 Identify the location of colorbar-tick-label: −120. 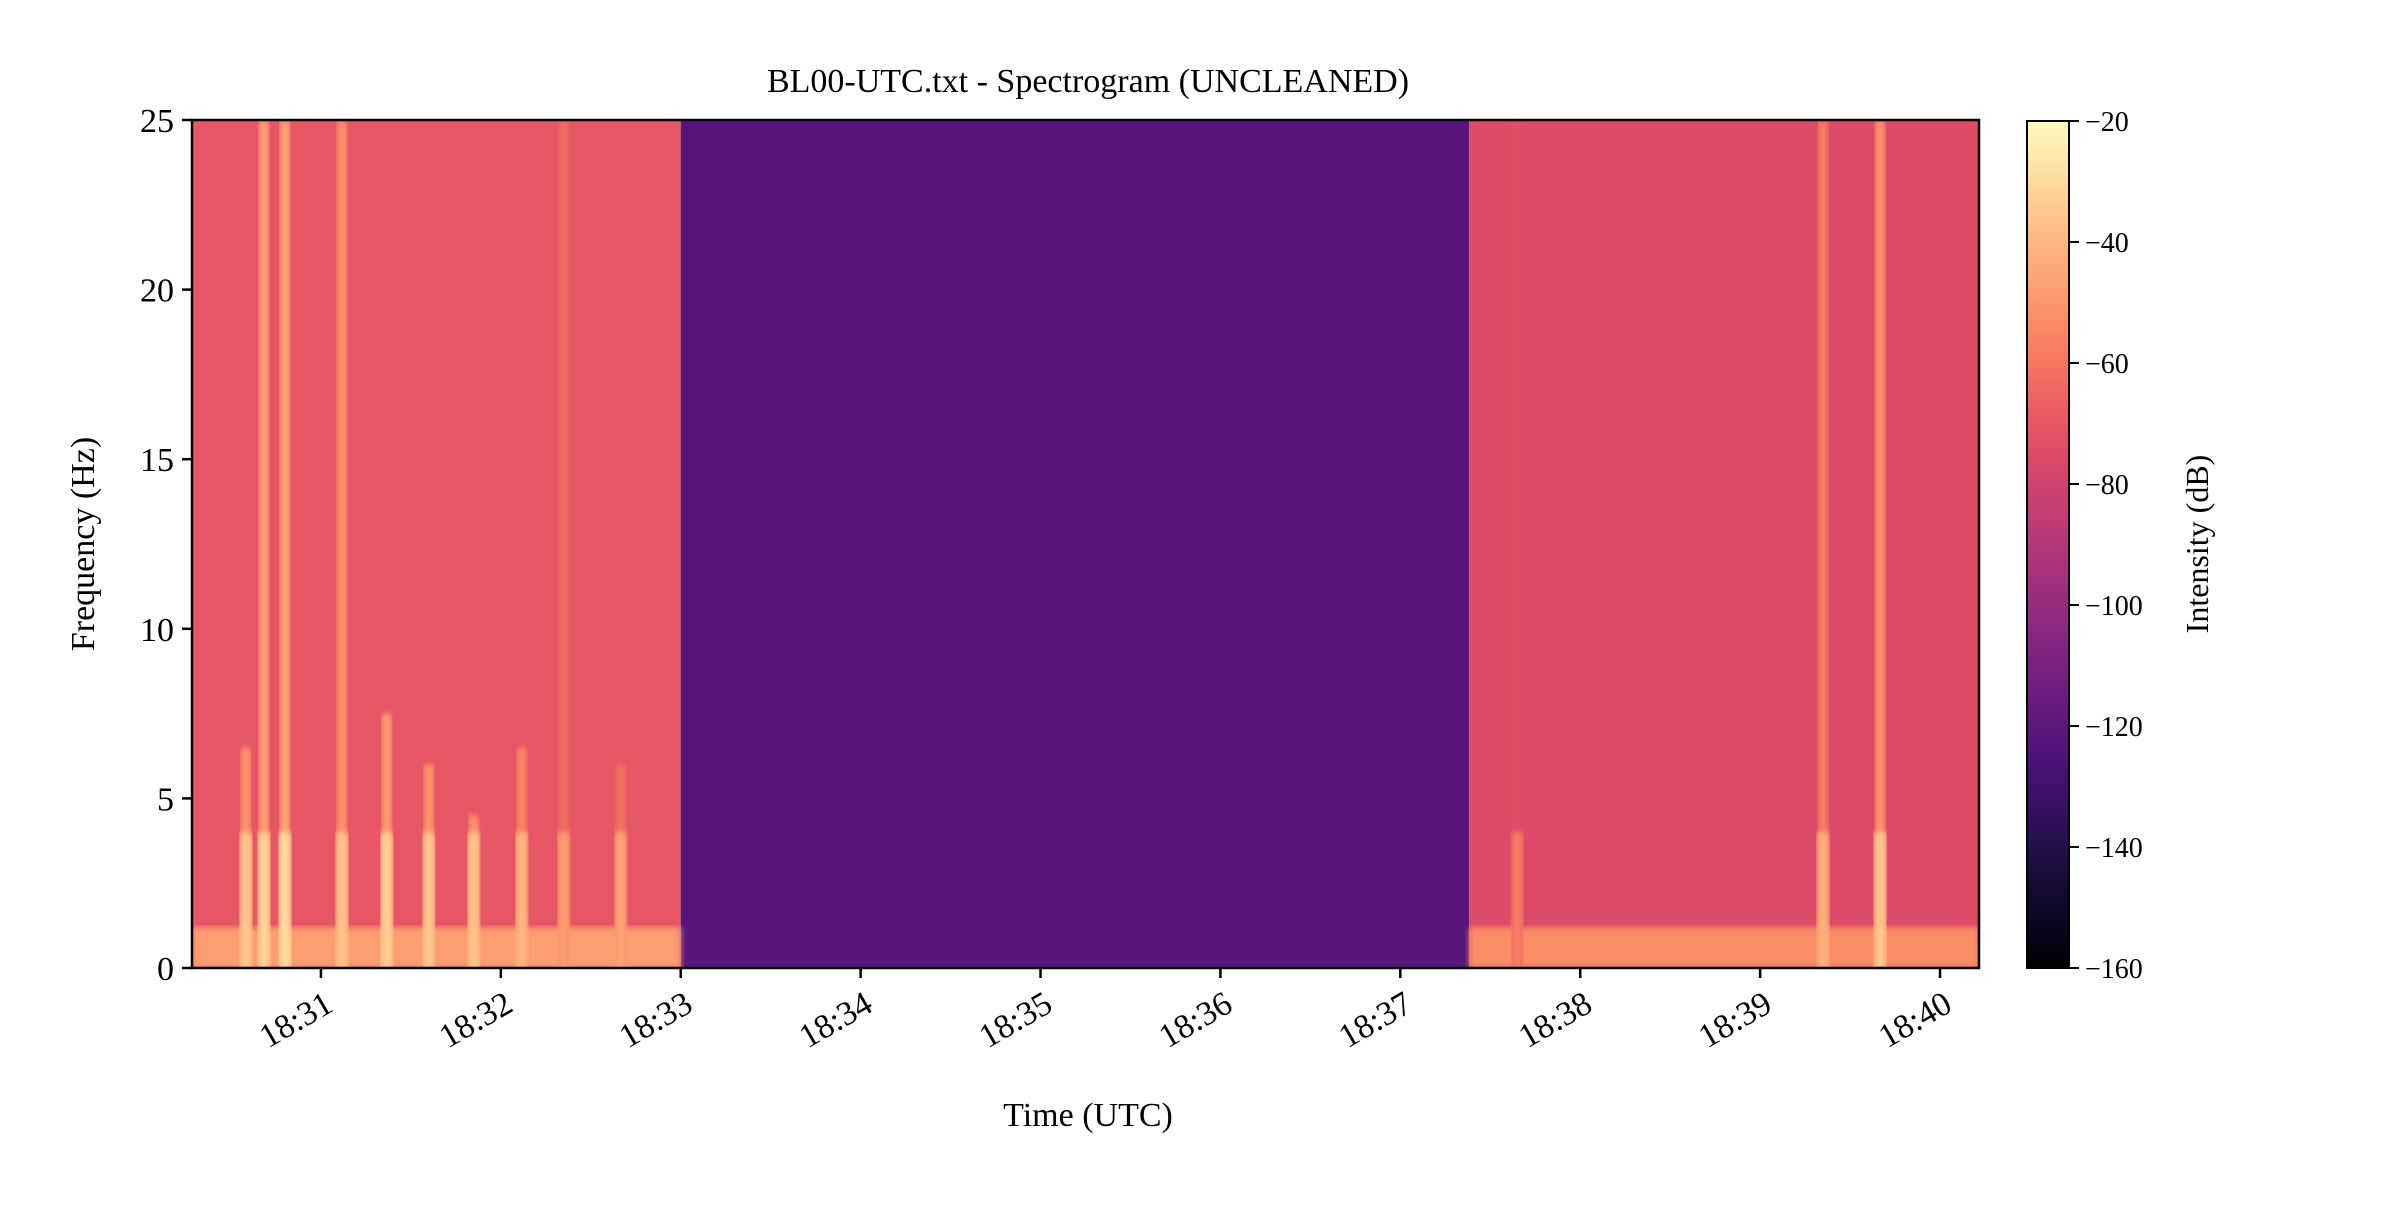
(2114, 727).